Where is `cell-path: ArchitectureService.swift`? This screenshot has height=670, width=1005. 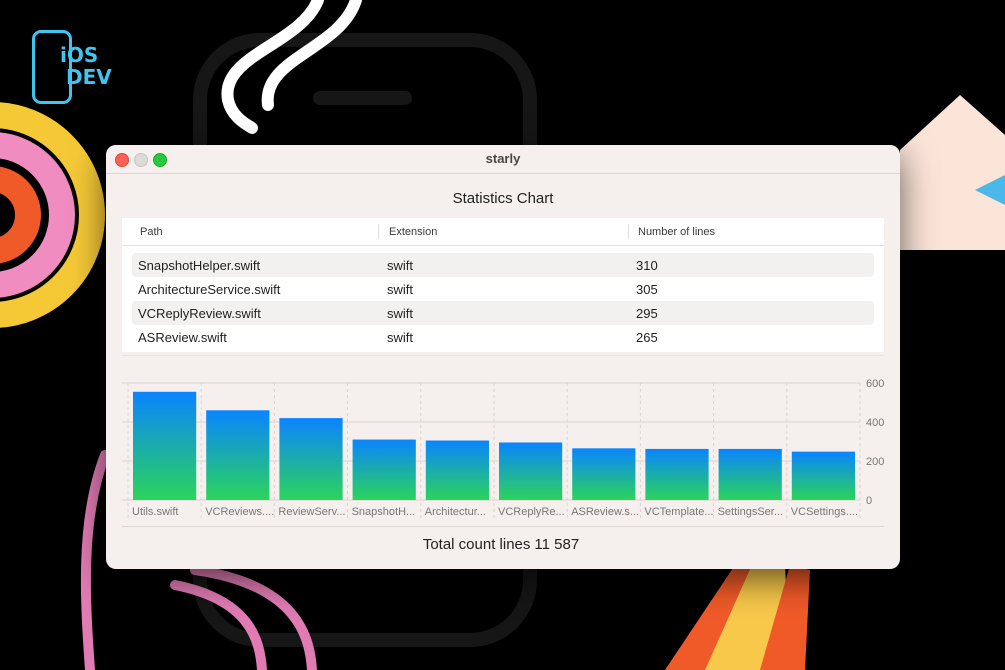 cell-path: ArchitectureService.swift is located at coordinates (209, 289).